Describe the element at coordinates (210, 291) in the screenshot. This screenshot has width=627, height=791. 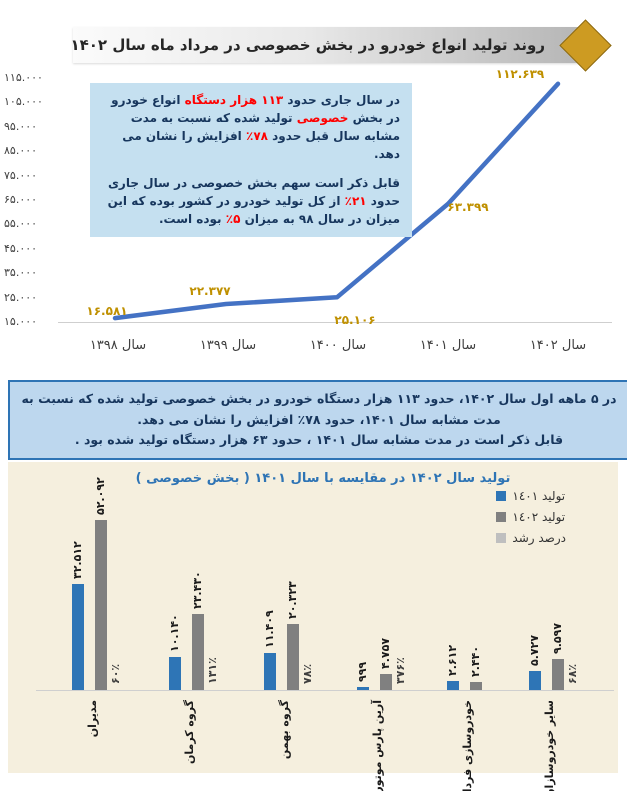
I see `line-point-label: ۲۲.۳۷۷` at that location.